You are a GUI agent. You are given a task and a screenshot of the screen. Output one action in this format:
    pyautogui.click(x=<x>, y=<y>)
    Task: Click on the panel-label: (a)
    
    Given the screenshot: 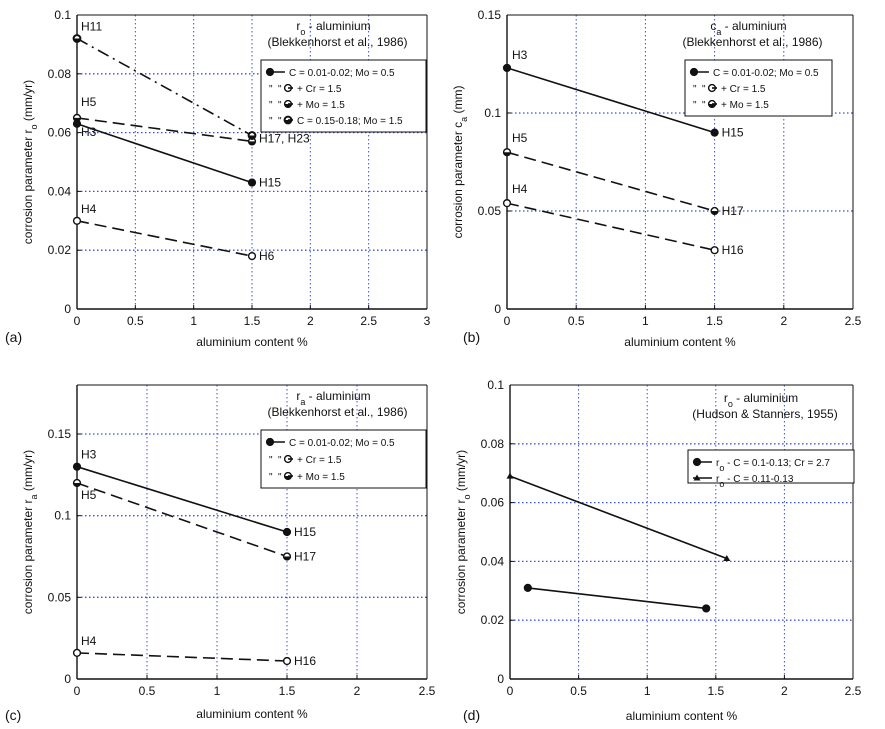 What is the action you would take?
    pyautogui.click(x=13, y=337)
    